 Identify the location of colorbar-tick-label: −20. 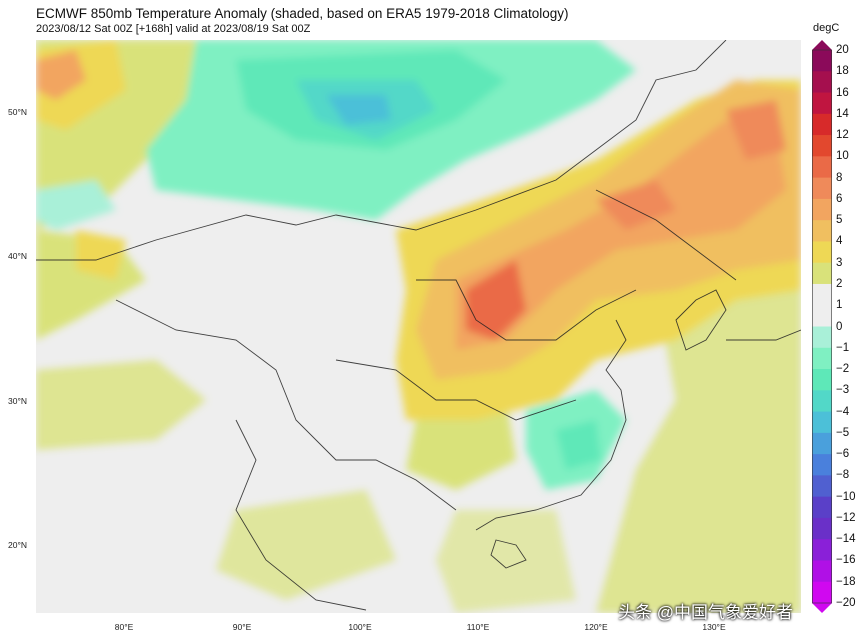
(846, 603).